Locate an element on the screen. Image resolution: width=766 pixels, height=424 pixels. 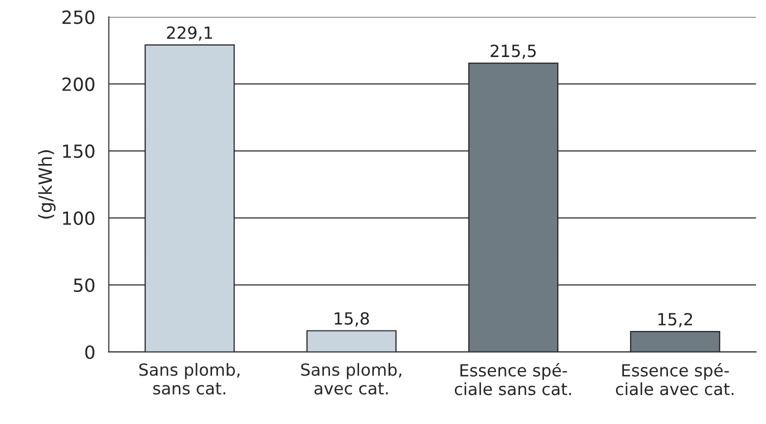
data-label: 215,5 is located at coordinates (513, 51).